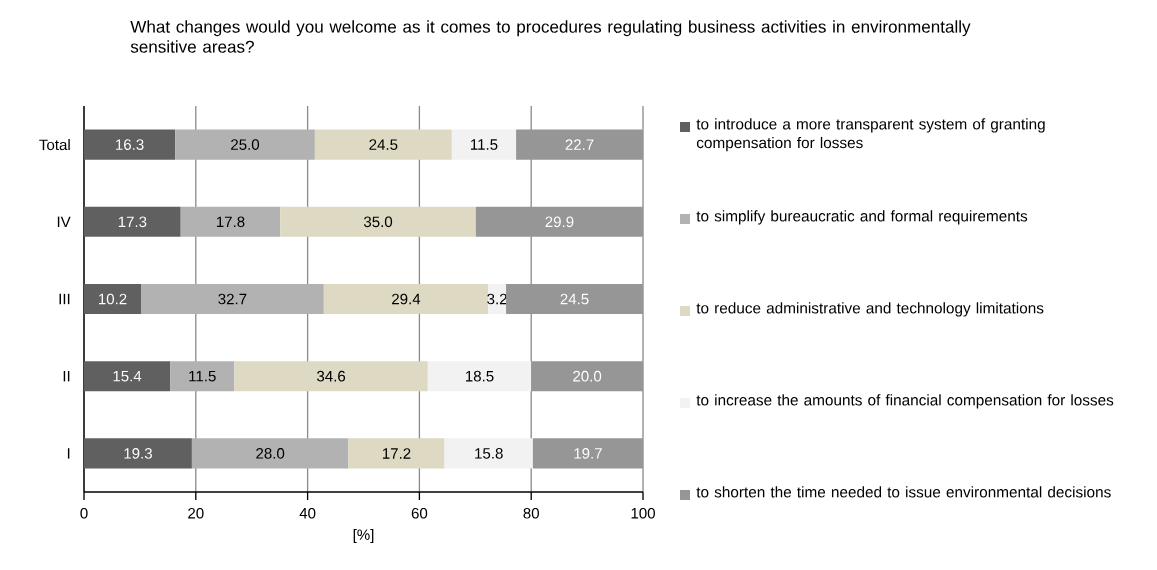 The width and height of the screenshot is (1157, 570). I want to click on data-label: 17.3, so click(132, 222).